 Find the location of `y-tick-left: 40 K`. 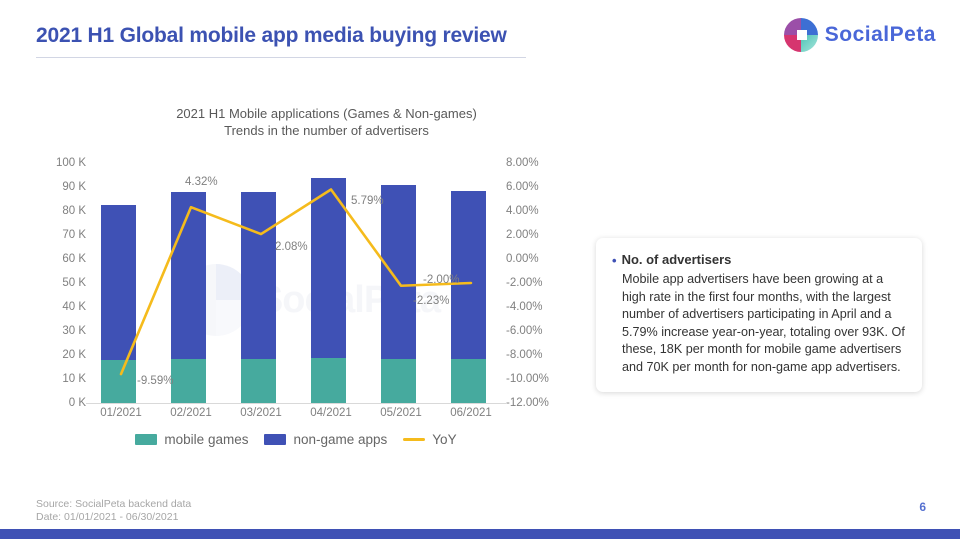

y-tick-left: 40 K is located at coordinates (74, 307).